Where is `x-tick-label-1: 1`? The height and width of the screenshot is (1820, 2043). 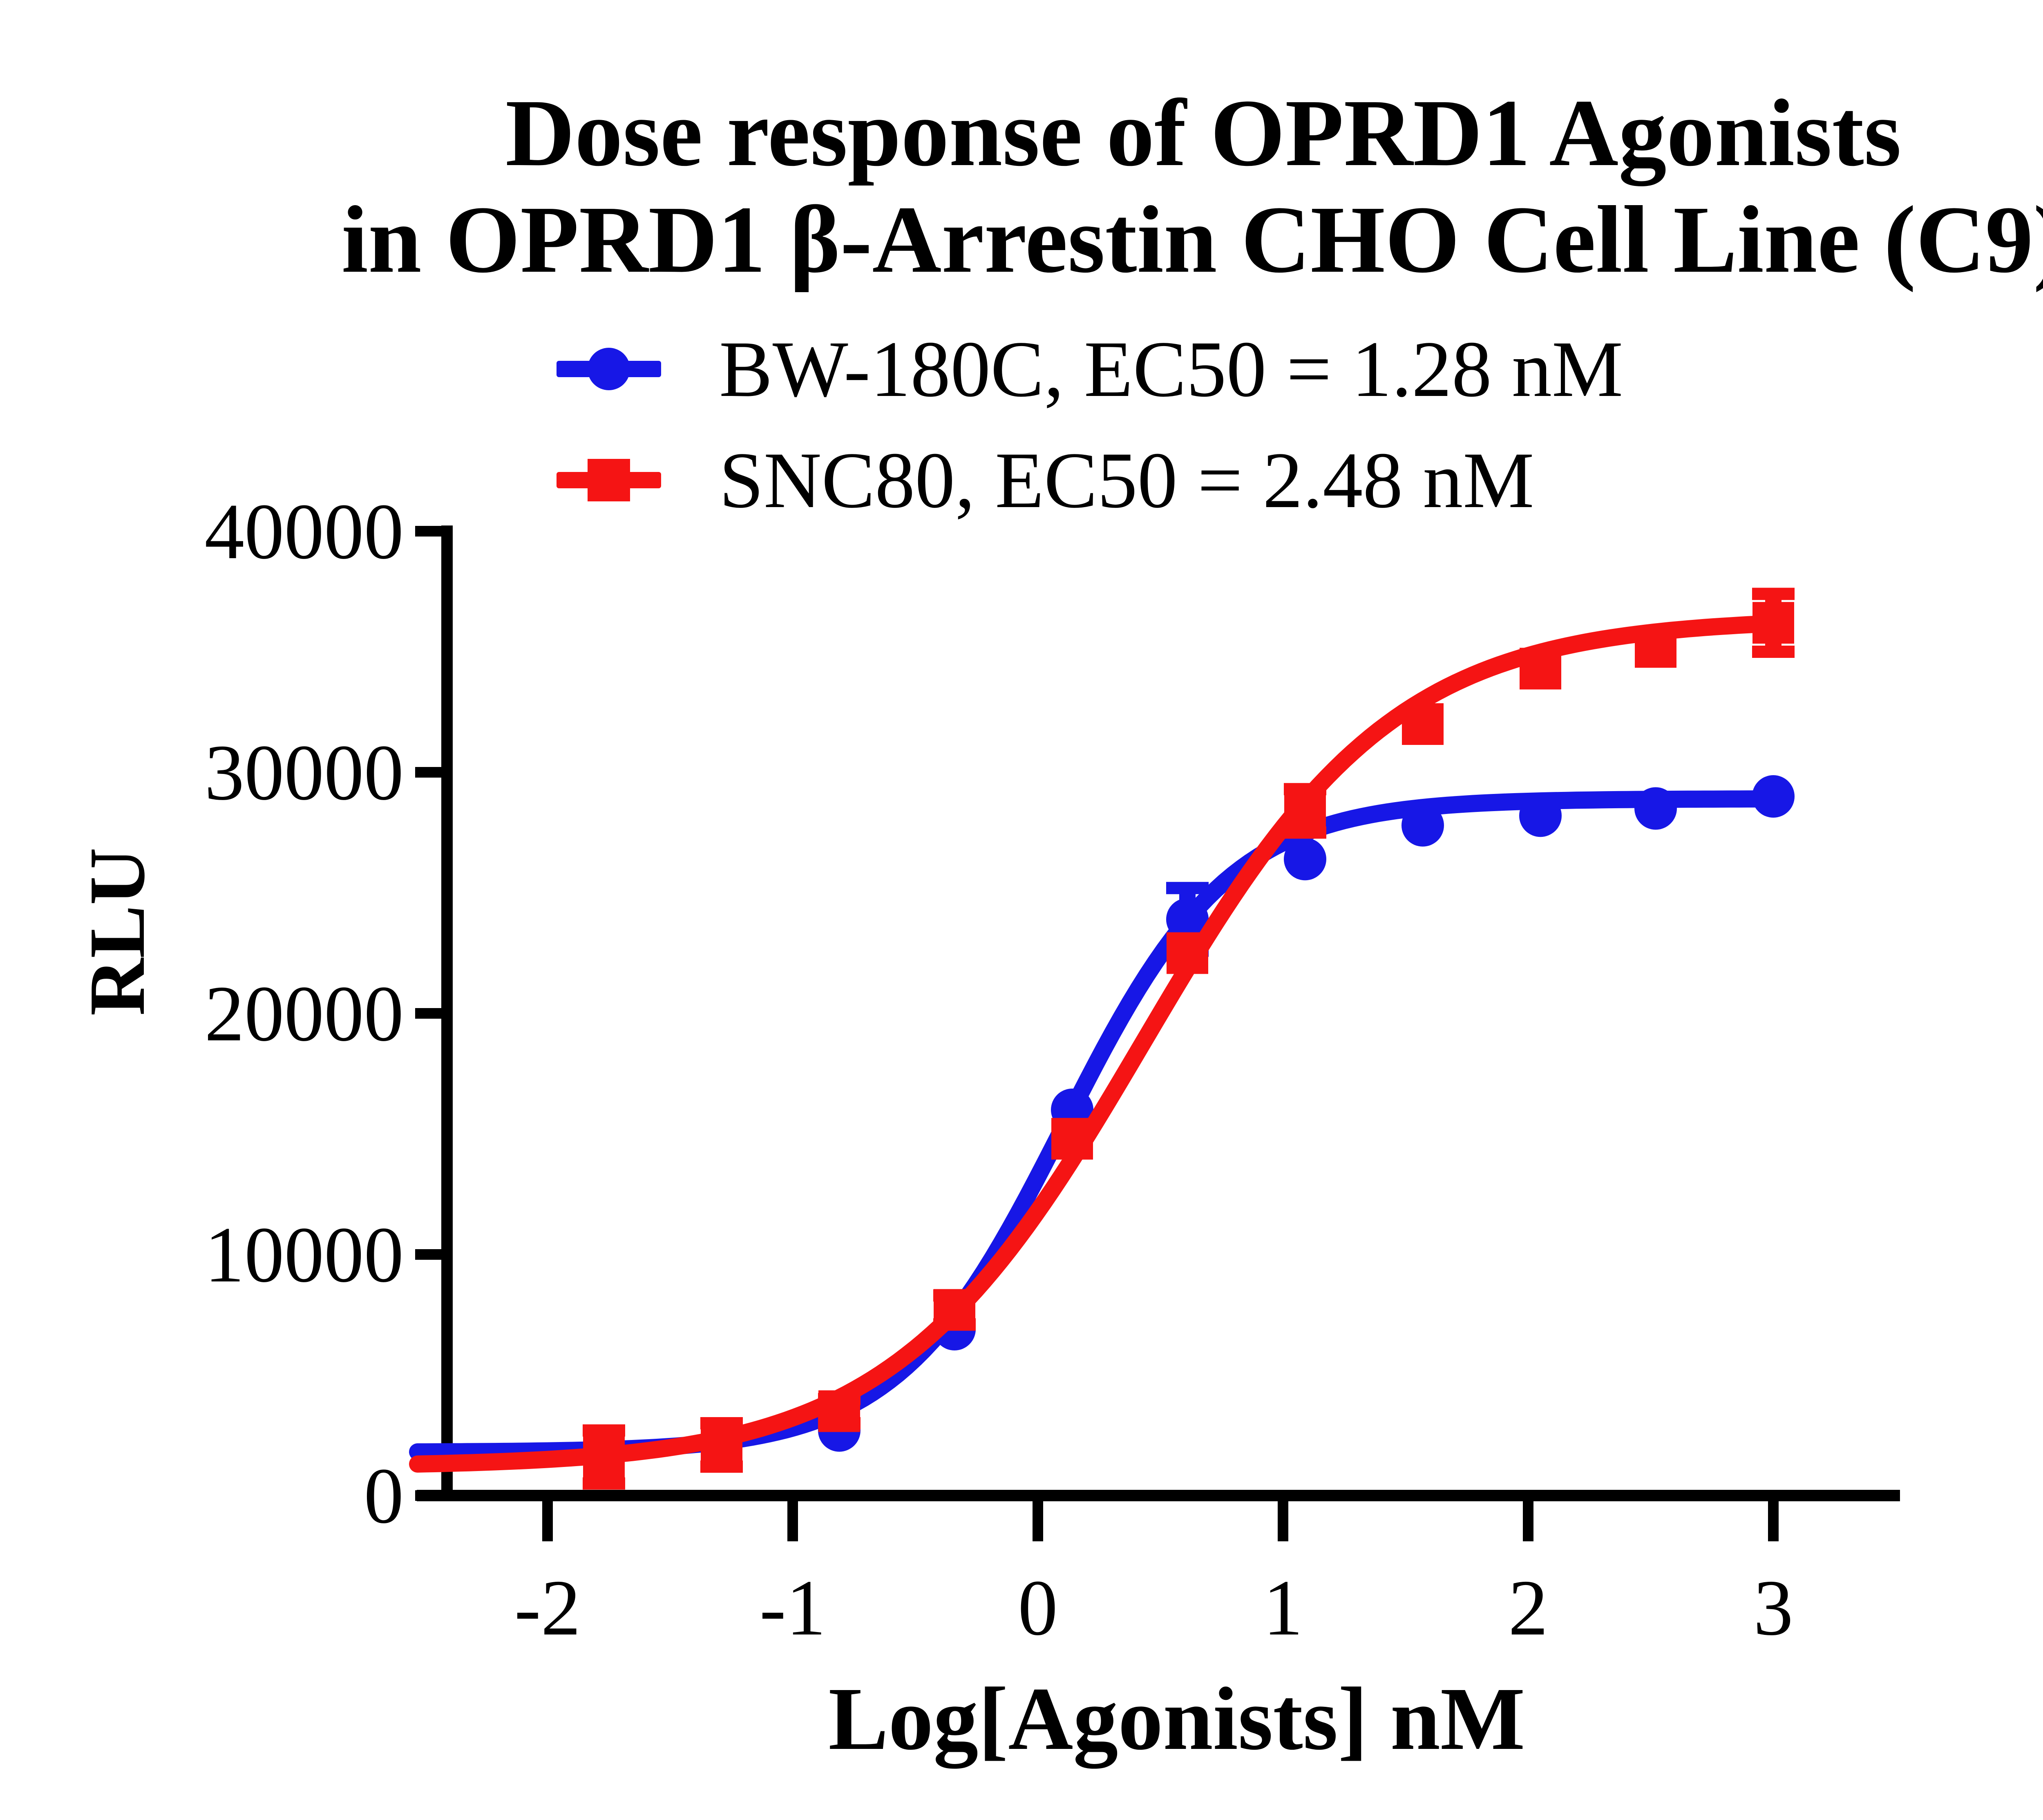 x-tick-label-1: 1 is located at coordinates (1283, 1608).